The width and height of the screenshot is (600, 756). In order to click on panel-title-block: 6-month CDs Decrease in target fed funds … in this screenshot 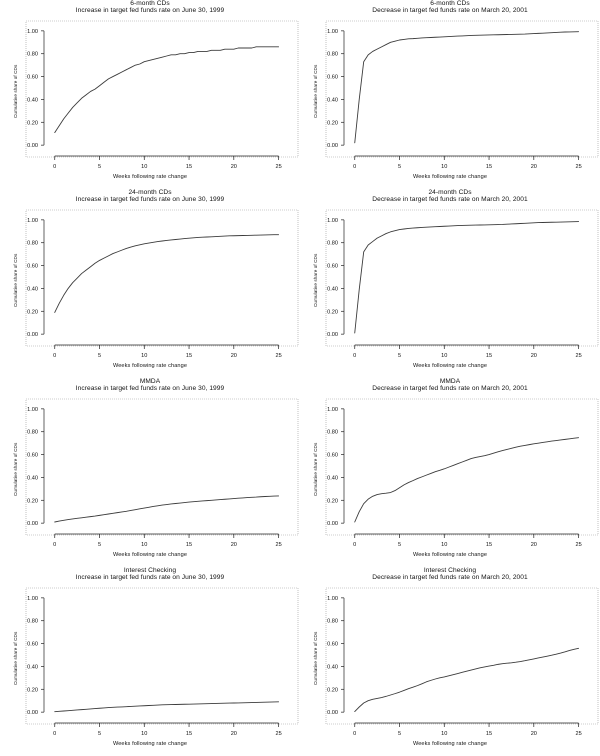, I will do `click(450, 7)`.